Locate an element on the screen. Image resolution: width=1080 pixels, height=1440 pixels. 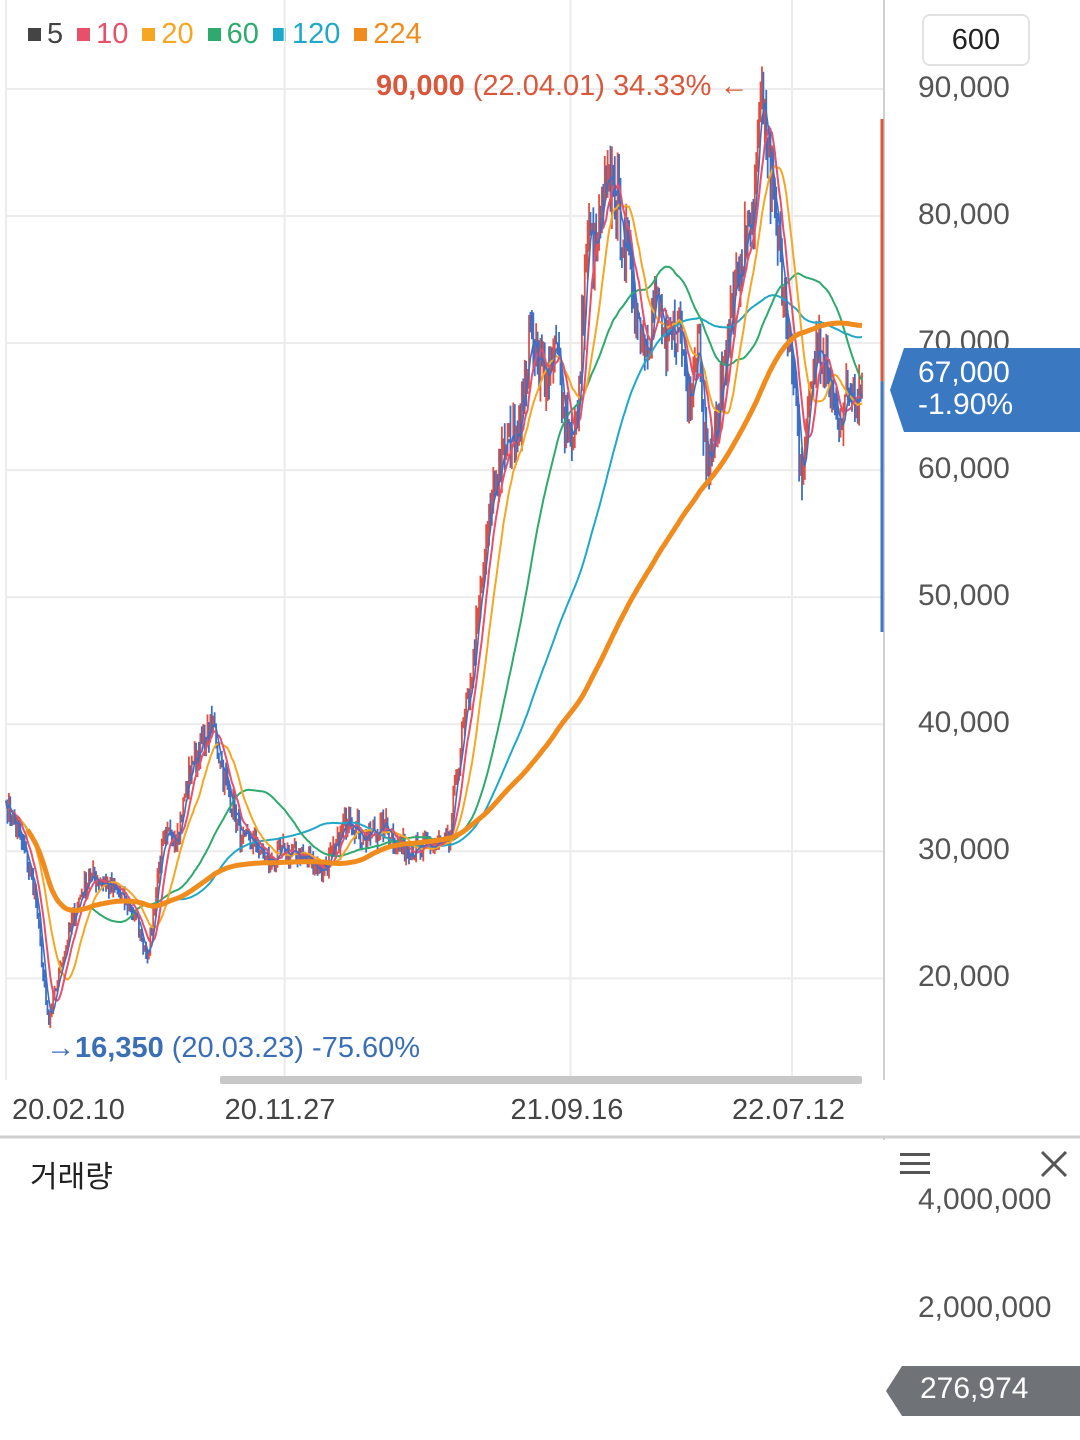
current-volume-value: 276,974 is located at coordinates (974, 1388).